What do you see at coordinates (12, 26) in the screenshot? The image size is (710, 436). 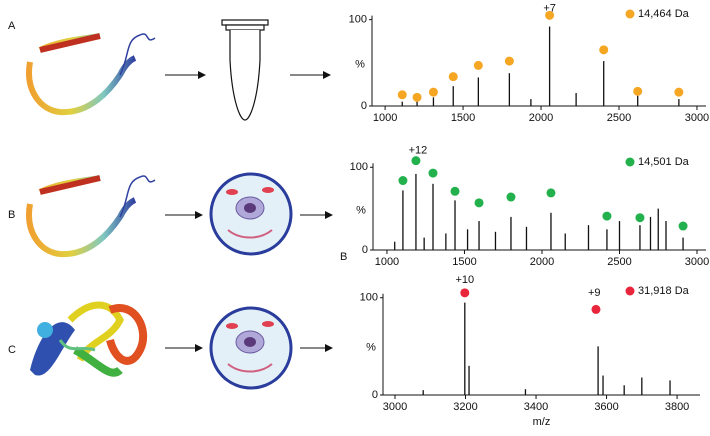 I see `panel-label: A` at bounding box center [12, 26].